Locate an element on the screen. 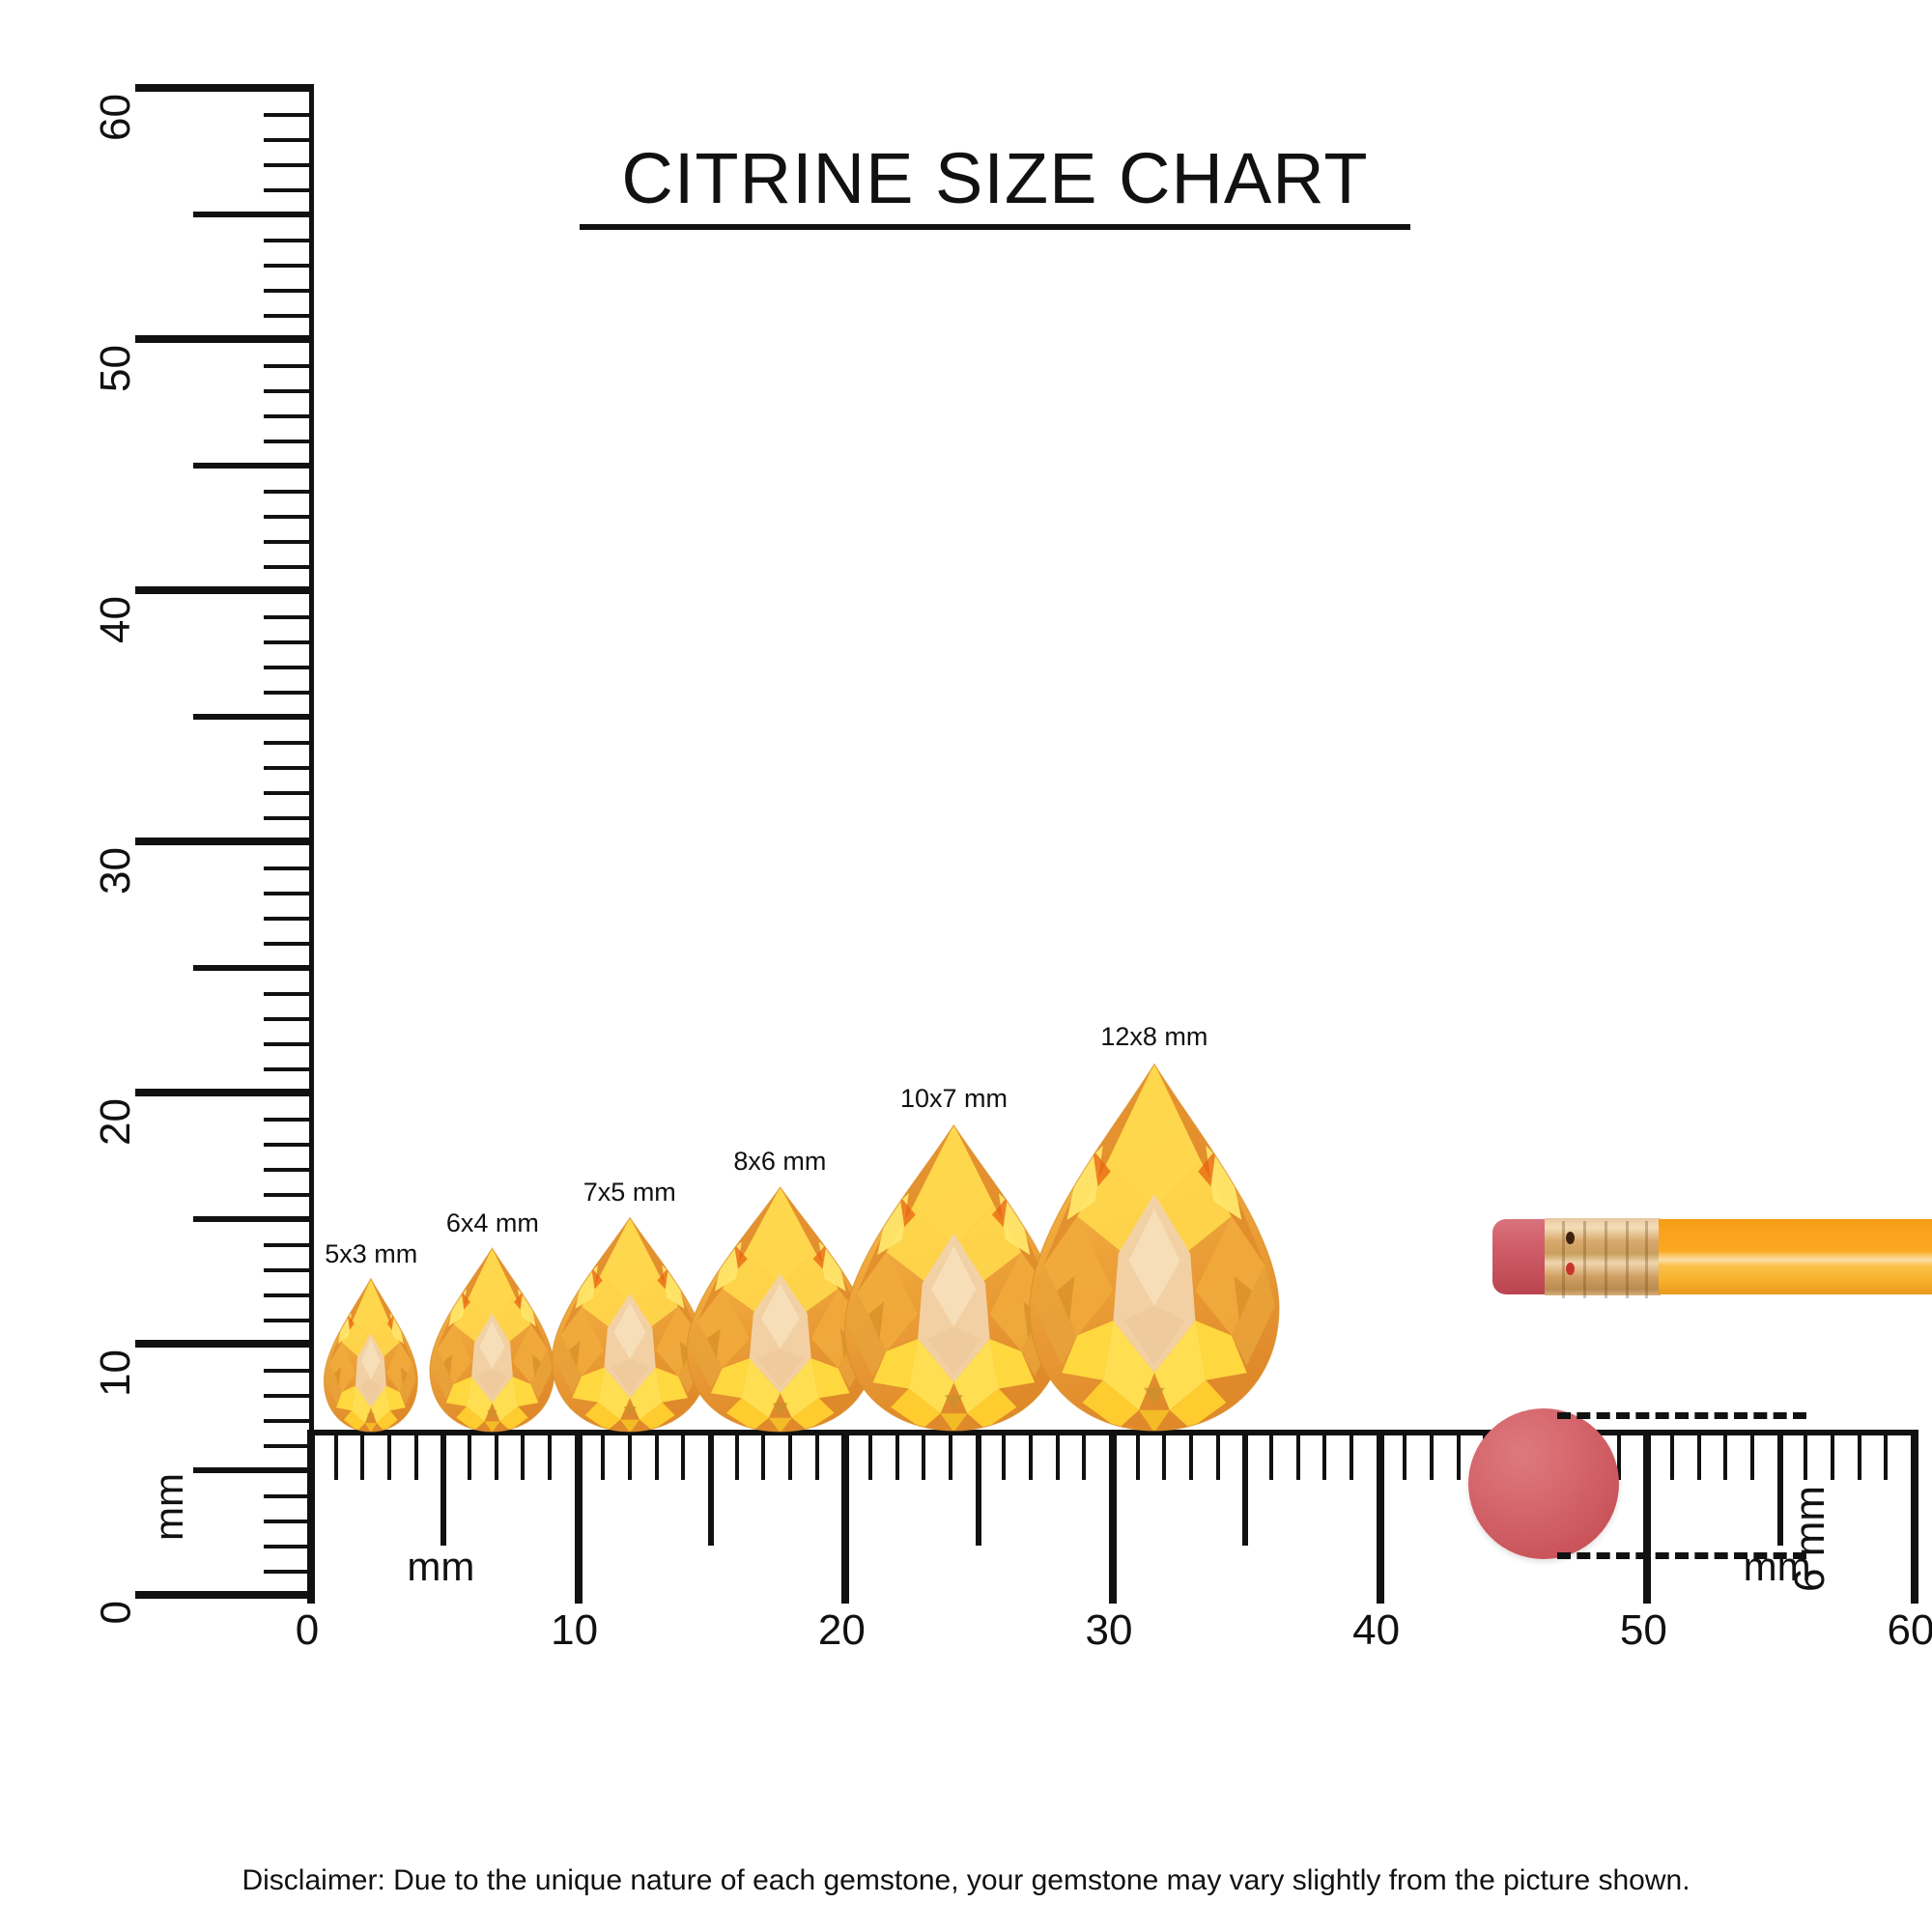 The width and height of the screenshot is (1932, 1932). pencil-reference-object is located at coordinates (1712, 1256).